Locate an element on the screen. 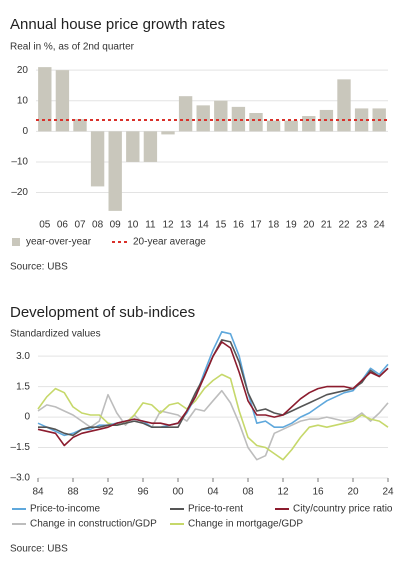 The width and height of the screenshot is (402, 561). x-tick-label: 19 is located at coordinates (292, 225).